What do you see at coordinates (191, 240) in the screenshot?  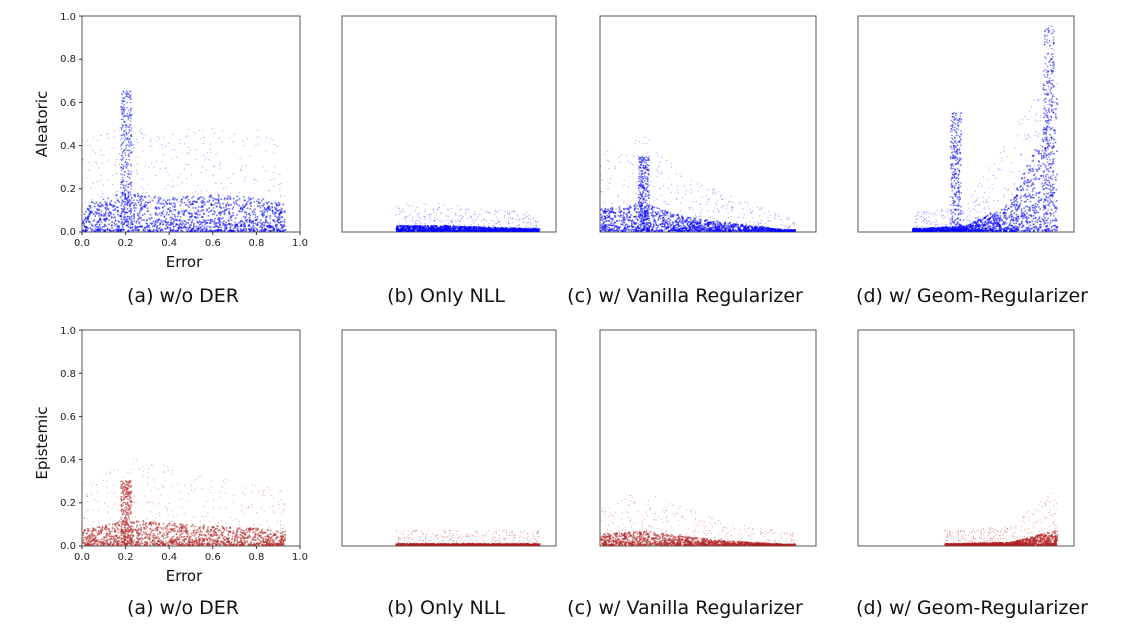 I see `x-axis-ticks: 0.0 0.2 0.4 0.6 0.8 1.0` at bounding box center [191, 240].